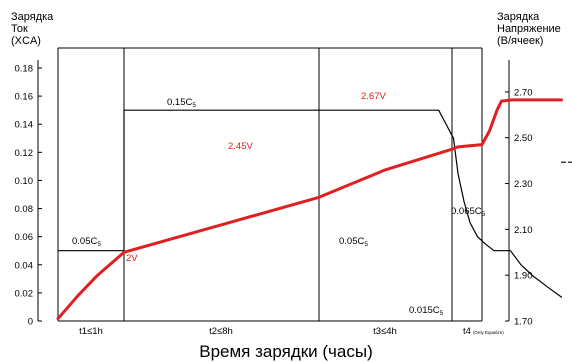 The height and width of the screenshot is (362, 572). What do you see at coordinates (24, 265) in the screenshot?
I see `left-axis-tick-label: 0.04` at bounding box center [24, 265].